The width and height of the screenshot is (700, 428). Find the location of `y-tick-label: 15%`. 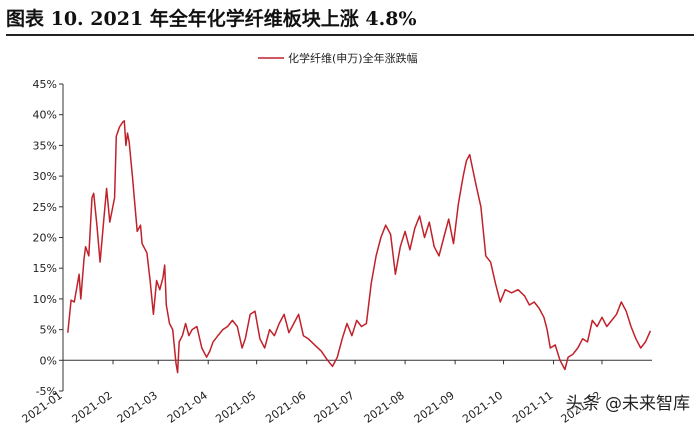

y-tick-label: 15% is located at coordinates (45, 268).